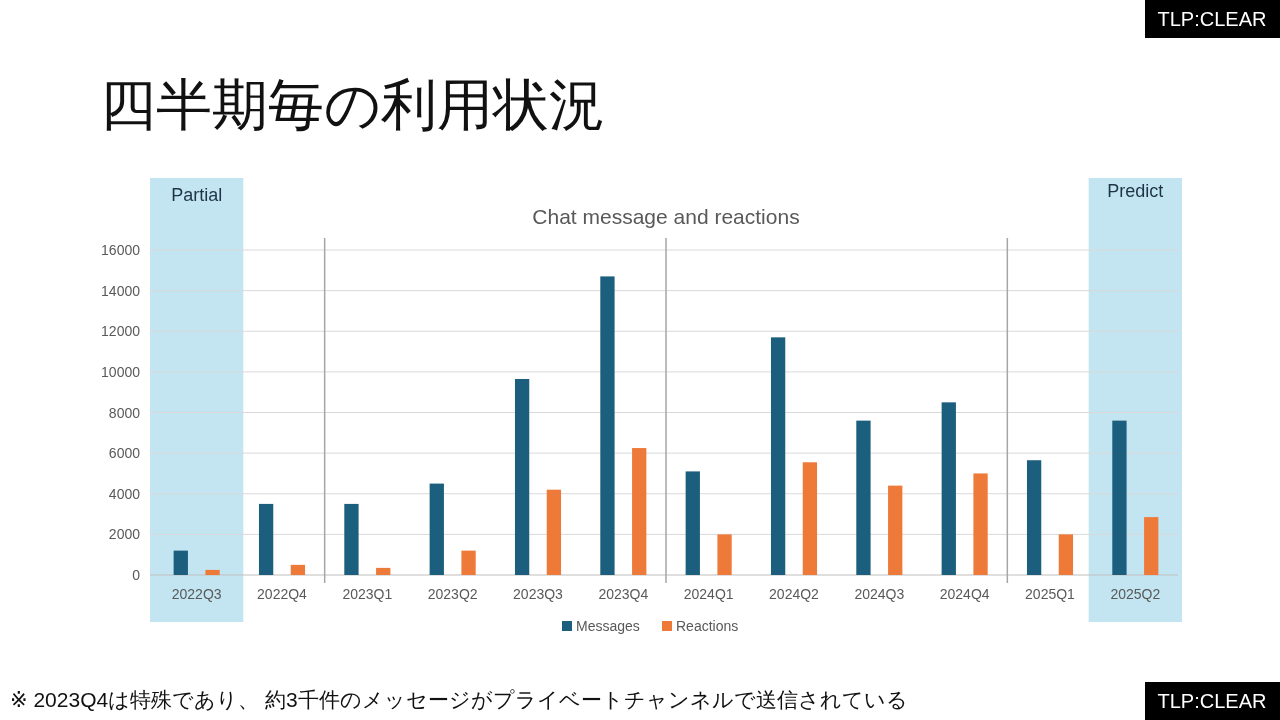  Describe the element at coordinates (136, 575) in the screenshot. I see `y-tick-label: 0` at that location.